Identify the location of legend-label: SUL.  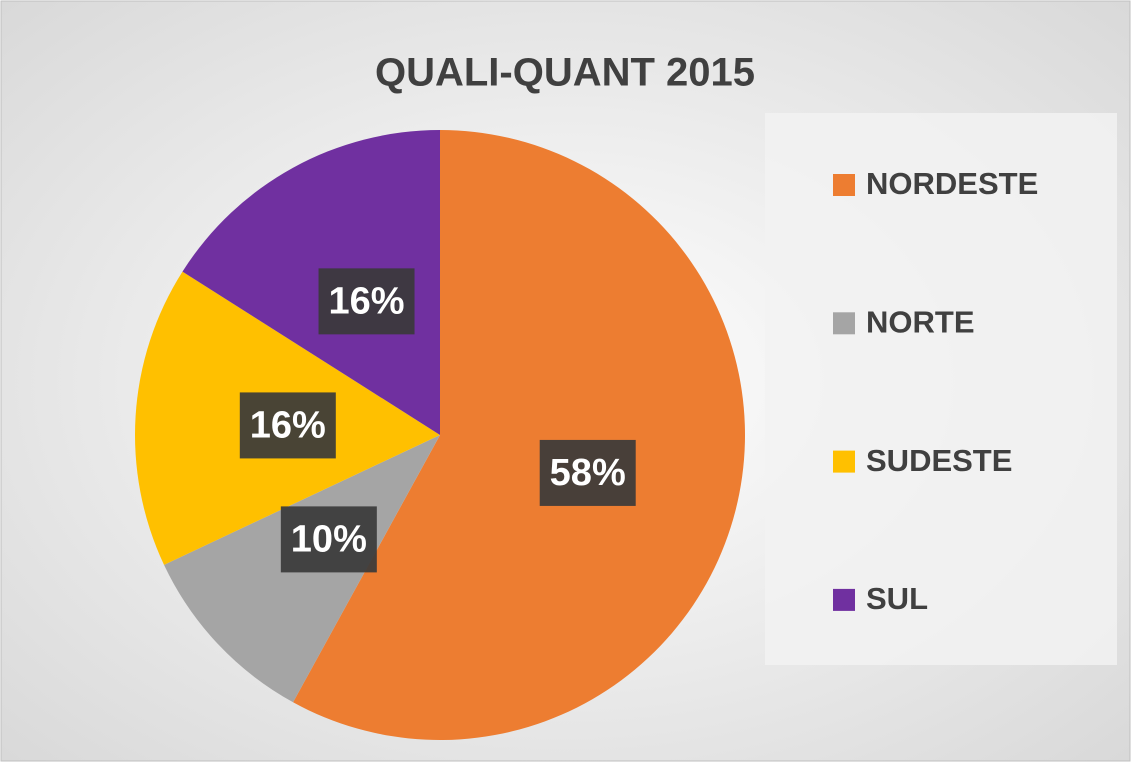
(897, 598).